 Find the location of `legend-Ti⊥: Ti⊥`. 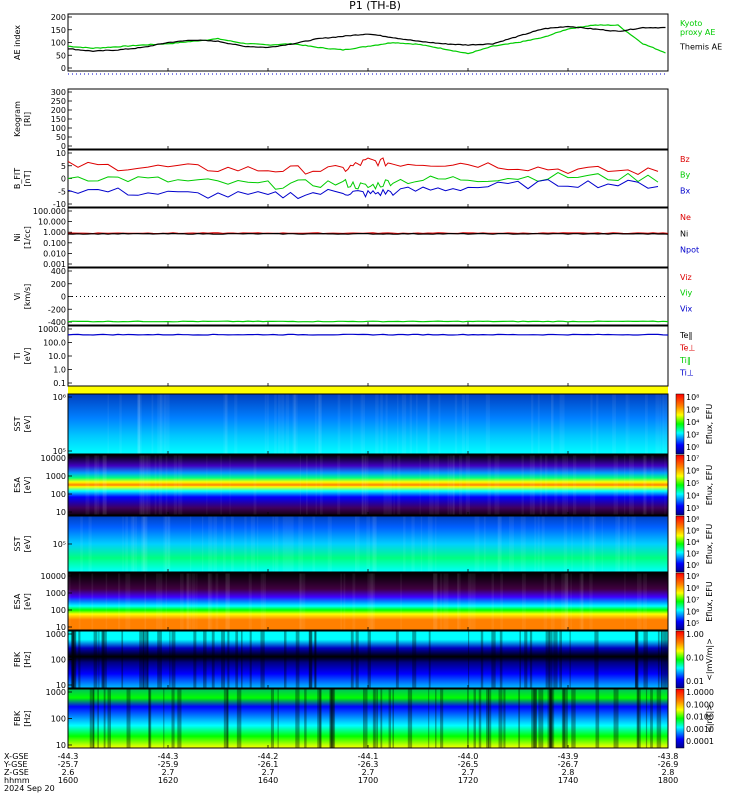

legend-Ti⊥: Ti⊥ is located at coordinates (686, 373).